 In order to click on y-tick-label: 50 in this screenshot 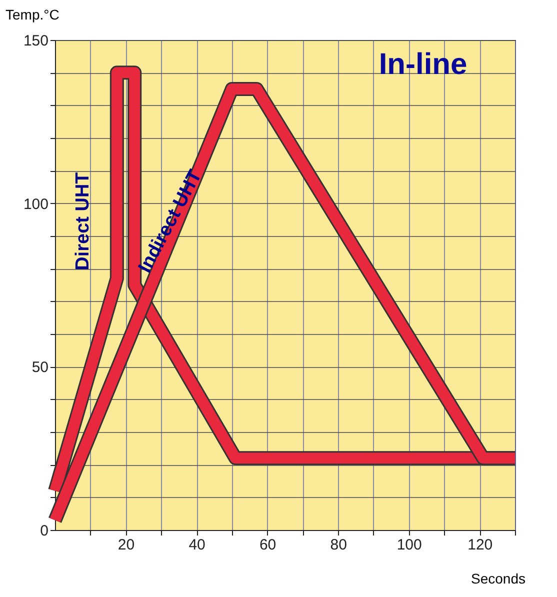, I will do `click(40, 367)`.